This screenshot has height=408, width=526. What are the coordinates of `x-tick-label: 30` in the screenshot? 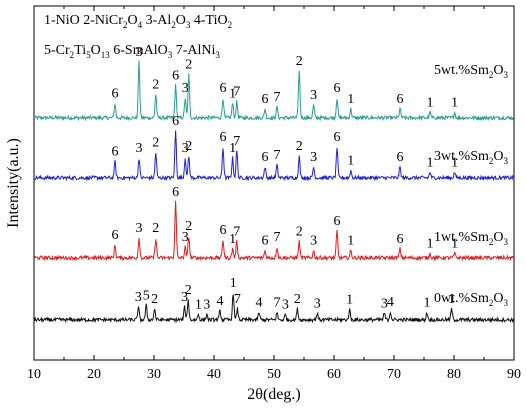 It's located at (154, 374).